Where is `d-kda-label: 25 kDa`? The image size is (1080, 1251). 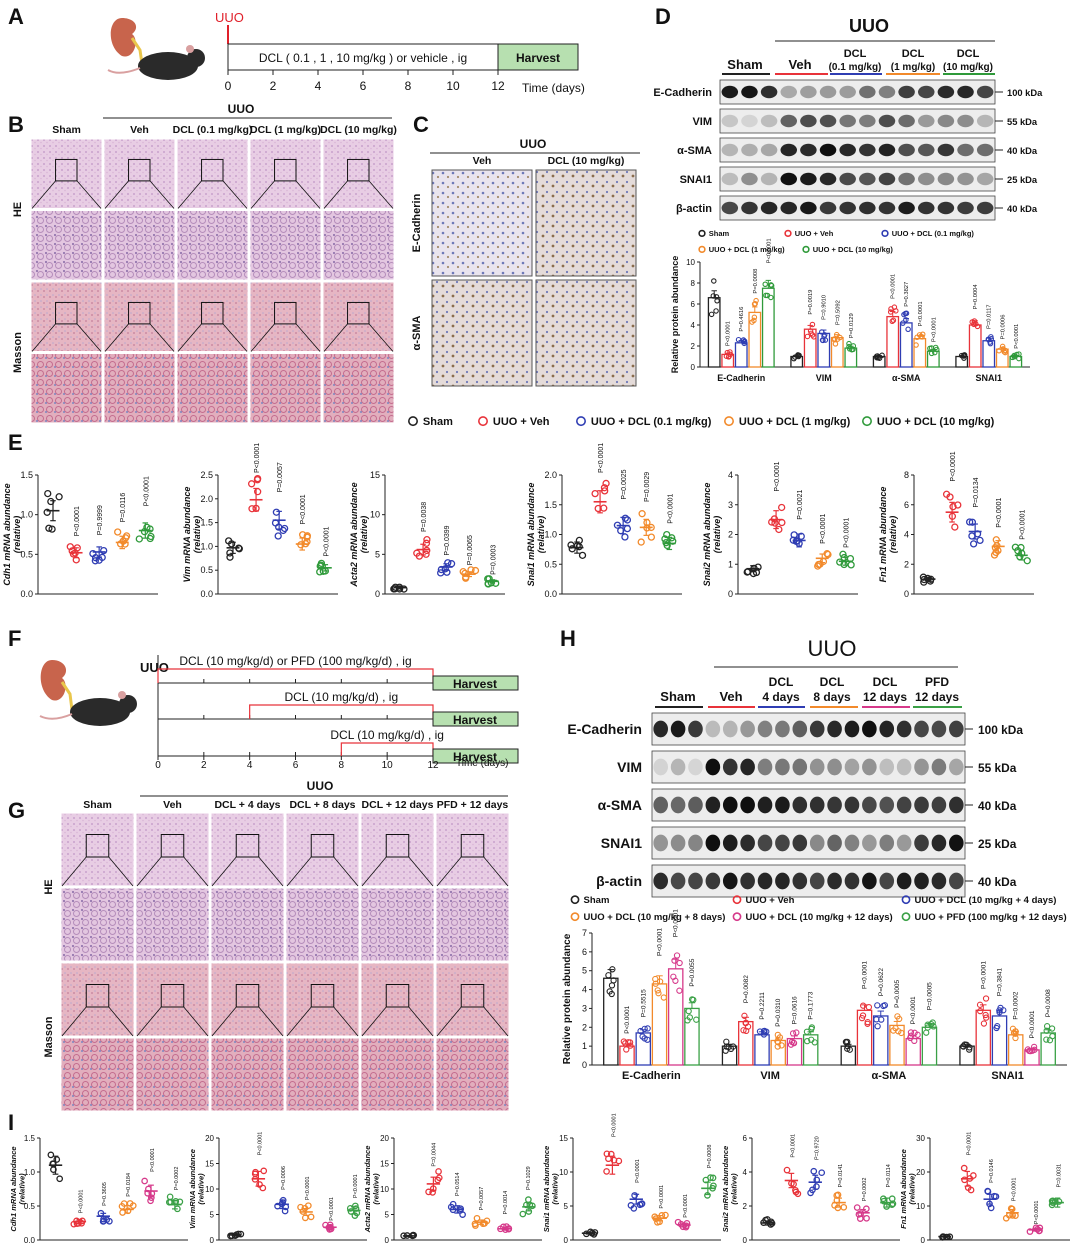
d-kda-label: 25 kDa is located at coordinates (1022, 180).